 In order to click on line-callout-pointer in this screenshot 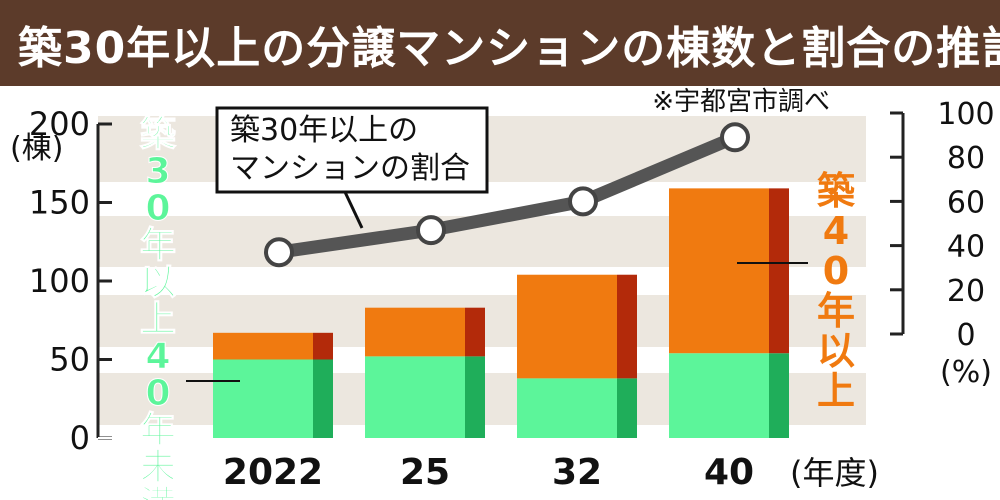, I will do `click(353, 210)`.